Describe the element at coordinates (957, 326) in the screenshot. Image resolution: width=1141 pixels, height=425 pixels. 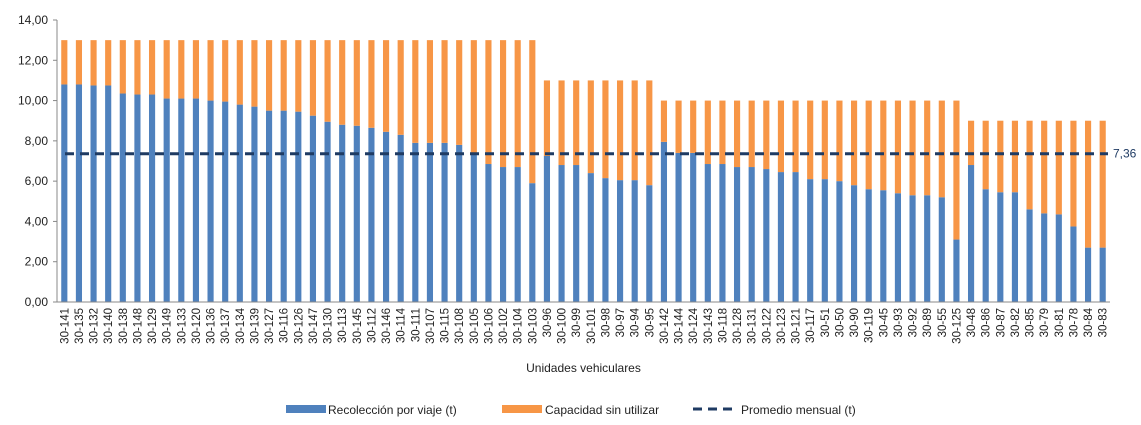
I see `x-tick-label: 30-125` at that location.